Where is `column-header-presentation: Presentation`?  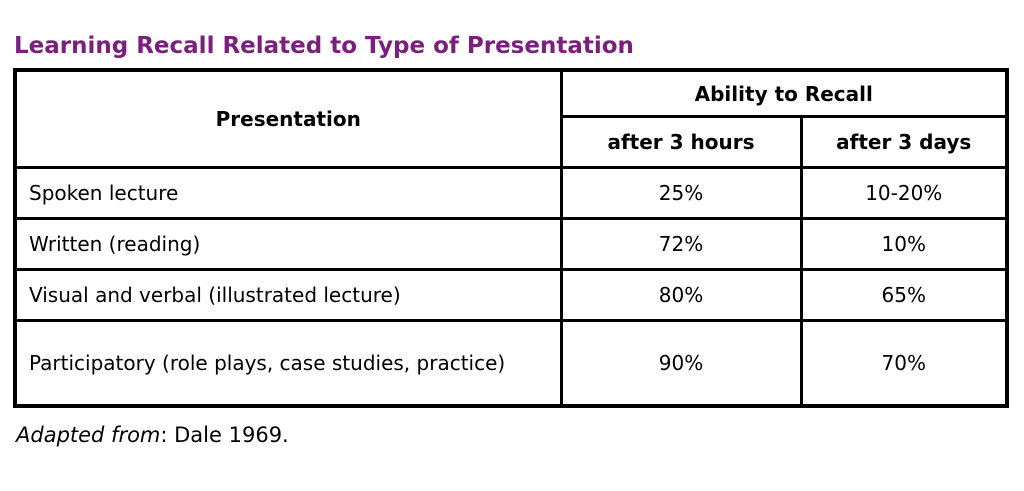 column-header-presentation: Presentation is located at coordinates (288, 118).